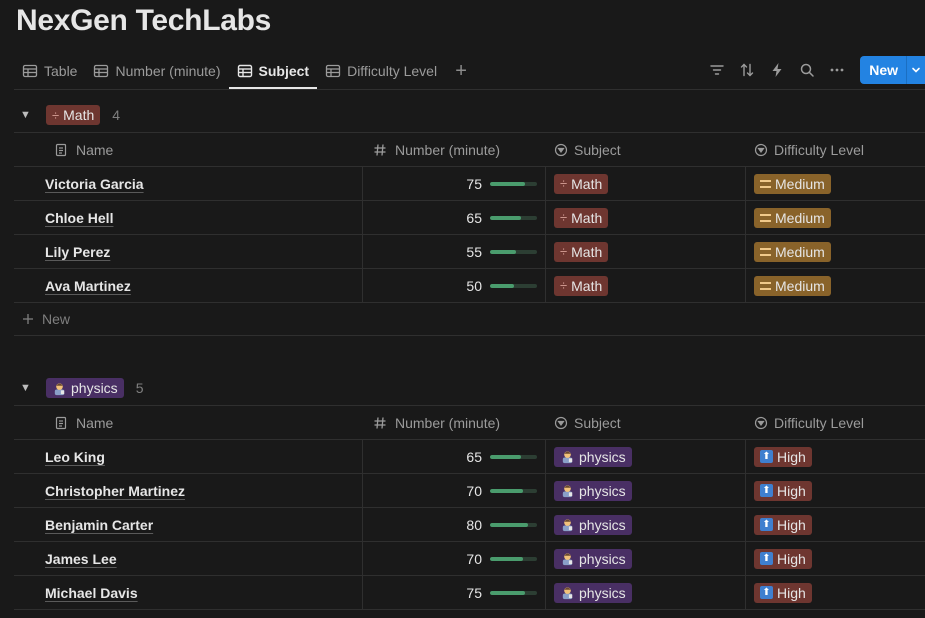 This screenshot has height=618, width=925. What do you see at coordinates (188, 285) in the screenshot?
I see `name-cell: Ava Martinez` at bounding box center [188, 285].